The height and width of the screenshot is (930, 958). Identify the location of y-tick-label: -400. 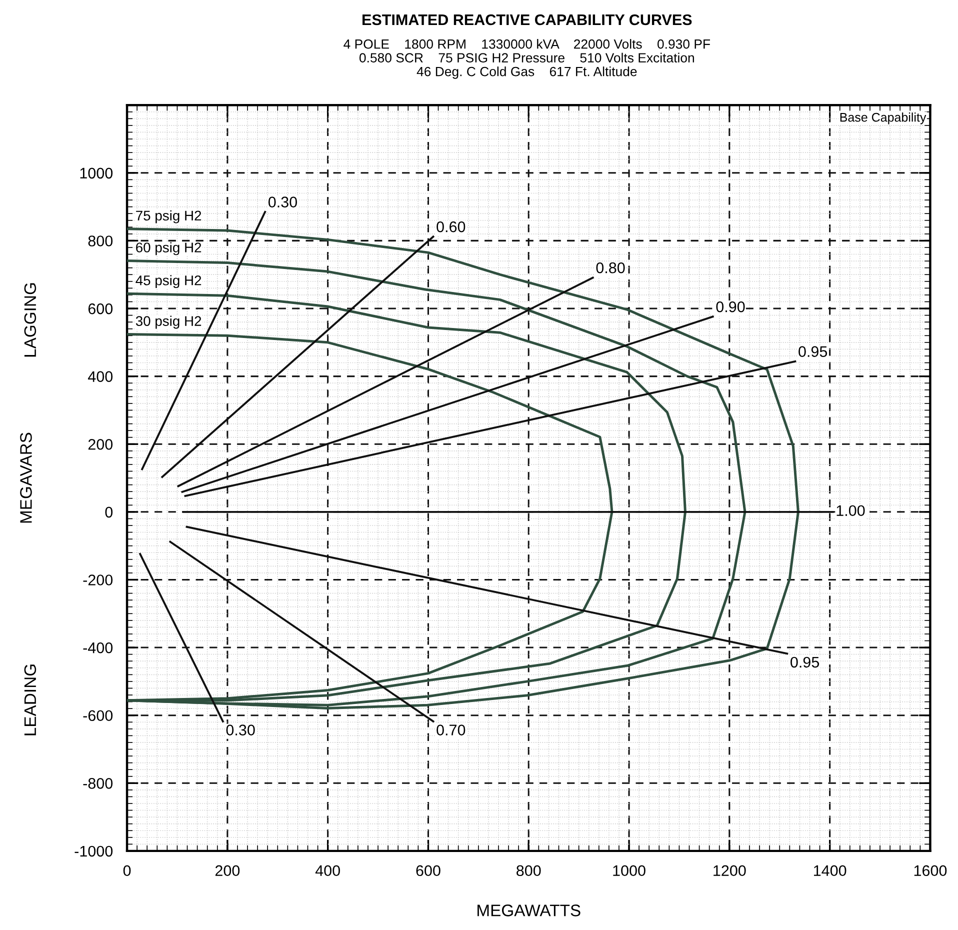
(98, 648).